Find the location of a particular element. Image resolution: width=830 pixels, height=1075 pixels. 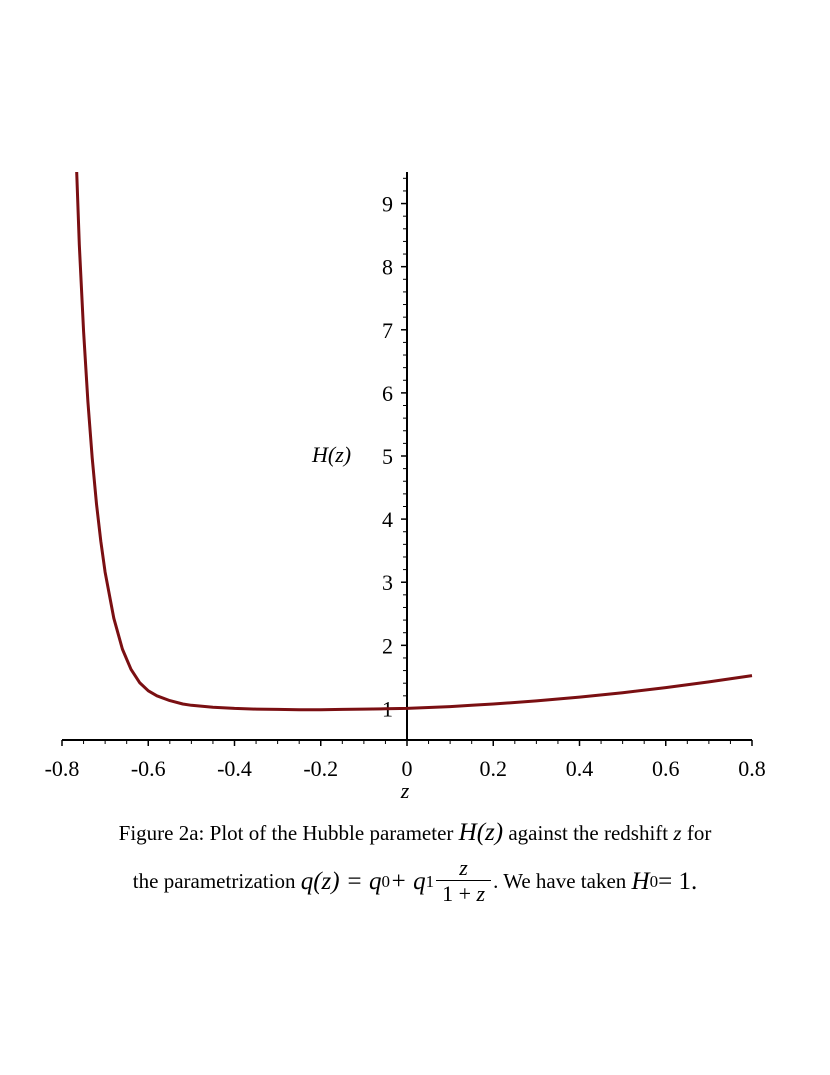

y-tick-label: 6 is located at coordinates (387, 393).